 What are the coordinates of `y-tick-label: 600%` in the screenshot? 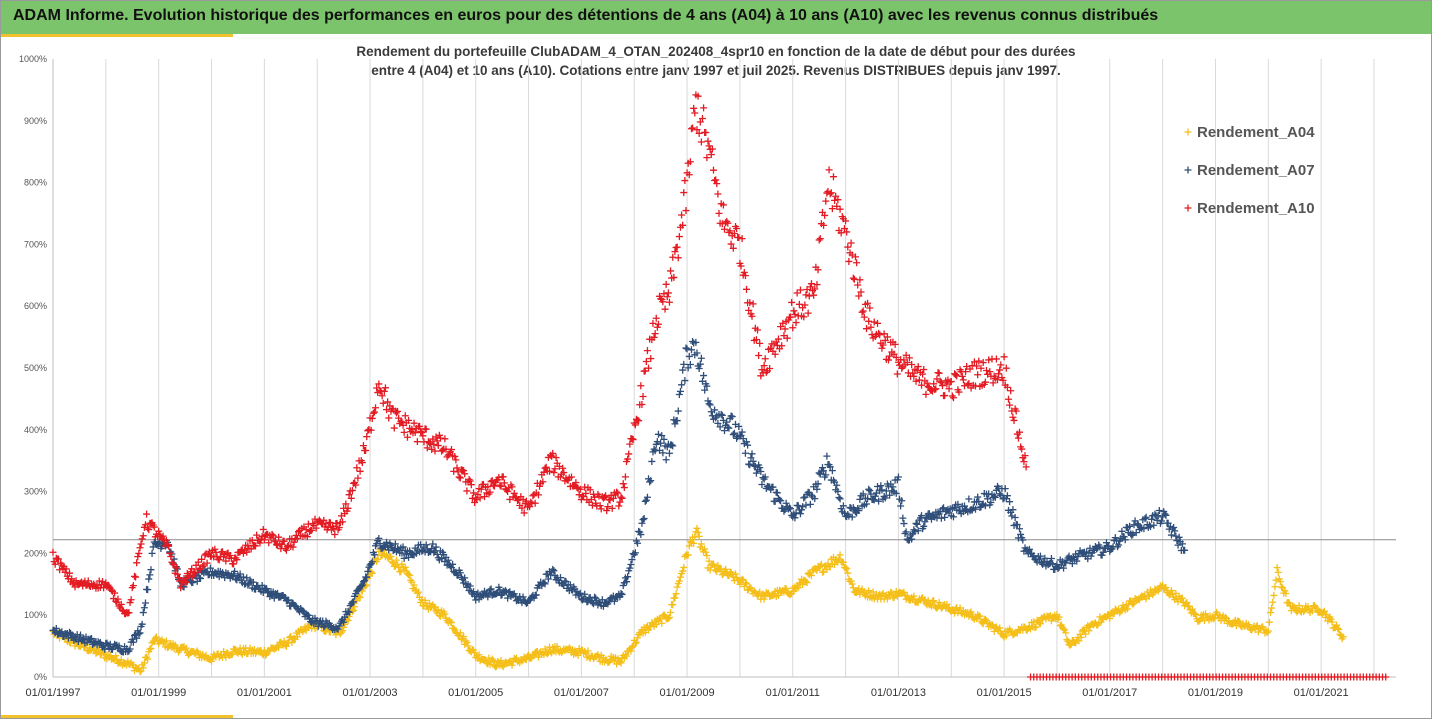 It's located at (35, 306).